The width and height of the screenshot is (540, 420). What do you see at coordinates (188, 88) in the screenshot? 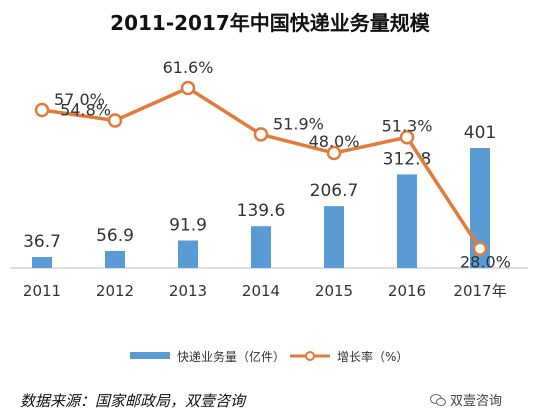
I see `growth-point-2013` at bounding box center [188, 88].